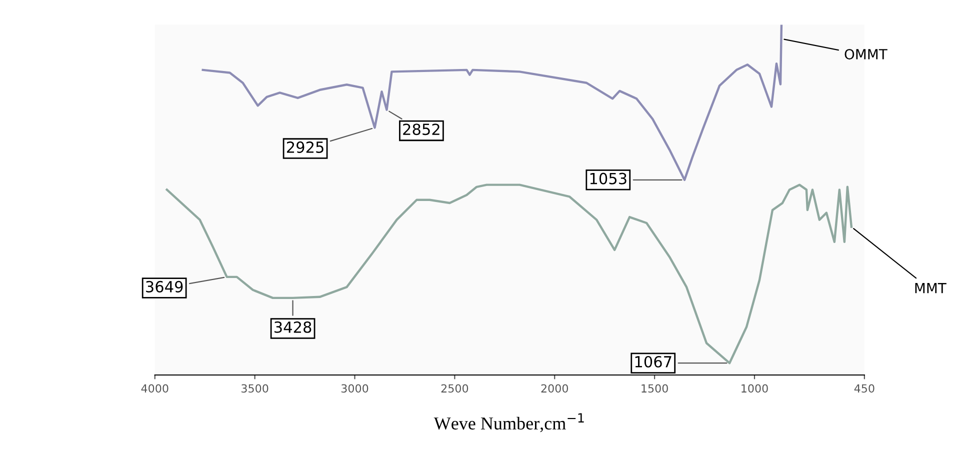 This screenshot has height=467, width=968. What do you see at coordinates (293, 327) in the screenshot?
I see `annotation: 3428` at bounding box center [293, 327].